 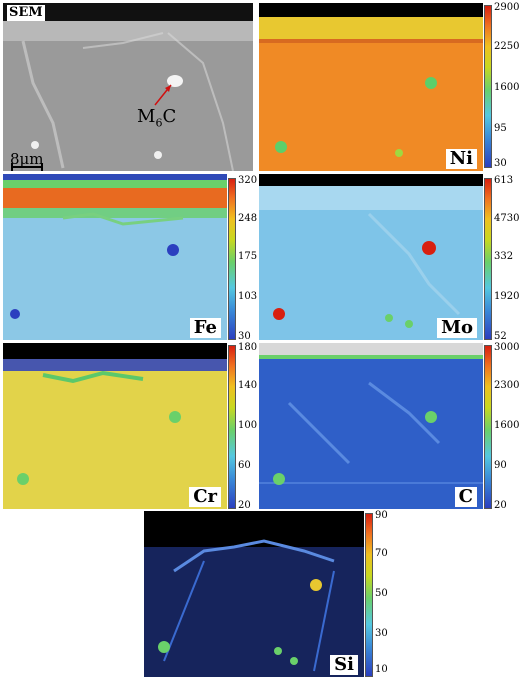 What do you see at coordinates (500, 505) in the screenshot?
I see `c-tick: 20` at bounding box center [500, 505].